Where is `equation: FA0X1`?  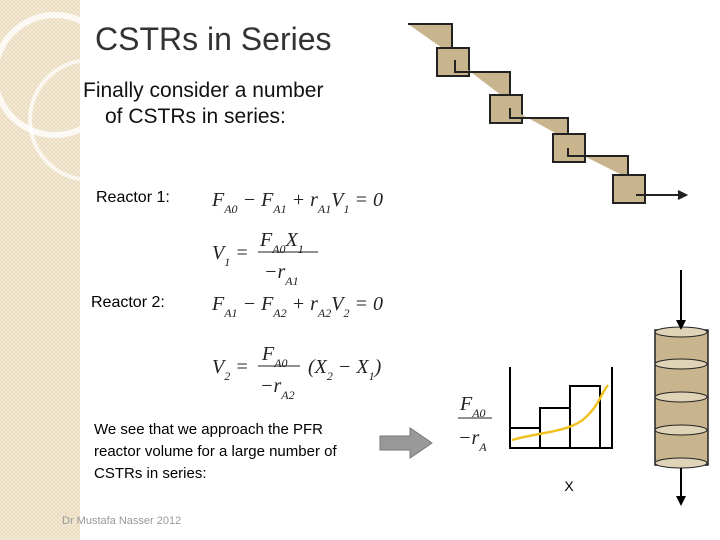 equation: FA0X1 is located at coordinates (281, 242).